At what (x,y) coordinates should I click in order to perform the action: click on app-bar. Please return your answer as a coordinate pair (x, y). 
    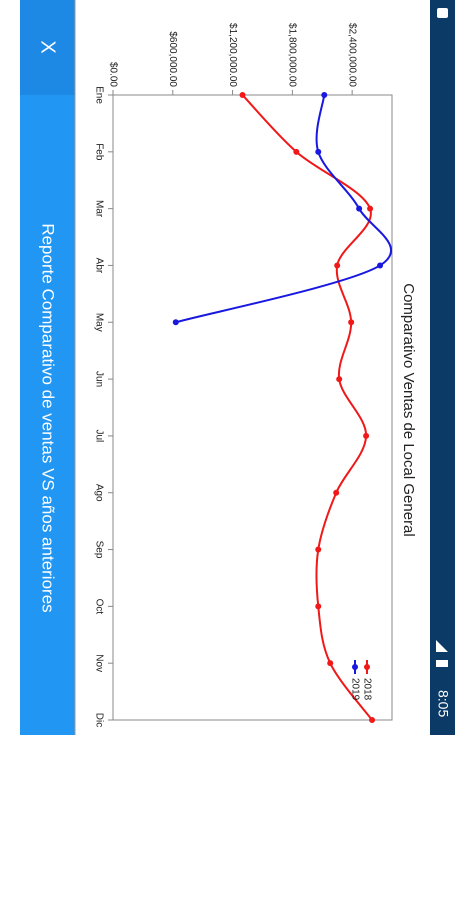
    Looking at the image, I should click on (47, 367).